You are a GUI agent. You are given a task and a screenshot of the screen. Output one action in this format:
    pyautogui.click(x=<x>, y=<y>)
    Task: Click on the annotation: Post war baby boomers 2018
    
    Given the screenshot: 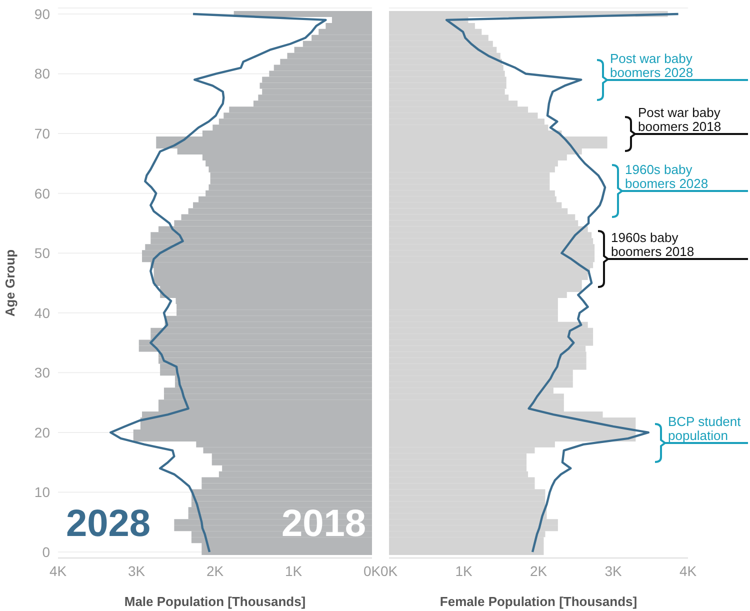 What is the action you would take?
    pyautogui.click(x=680, y=119)
    